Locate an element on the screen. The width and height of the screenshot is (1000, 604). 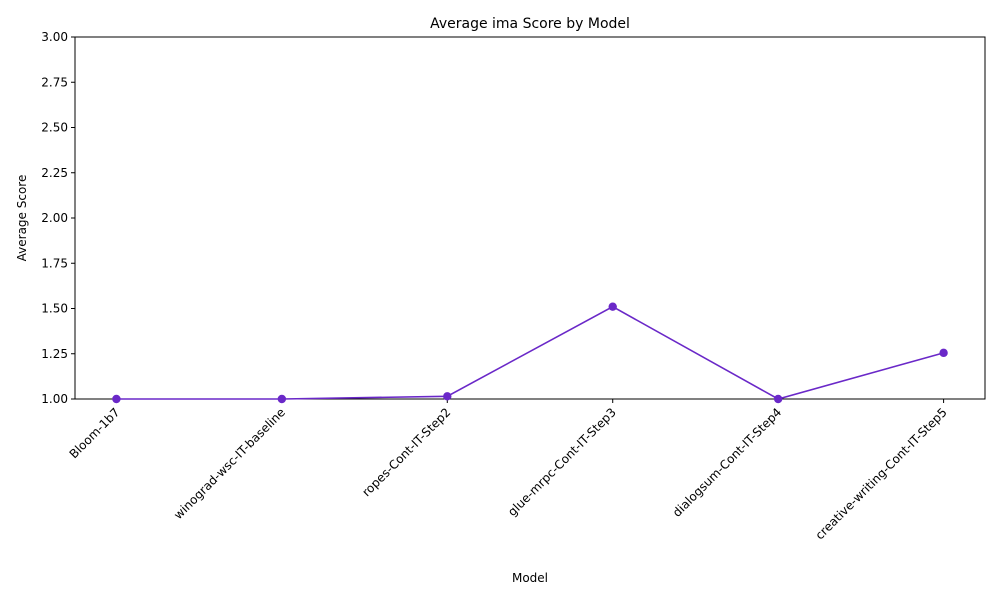
x-tick-label: glue-mrpc-Cont-IT-Step3 is located at coordinates (562, 462).